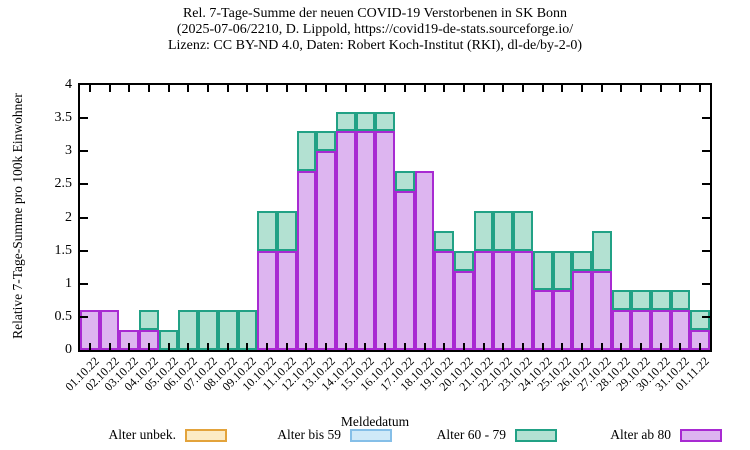 Image resolution: width=750 pixels, height=450 pixels. Describe the element at coordinates (436, 435) in the screenshot. I see `legend-item-alter-60-79: Alter 60 - 79` at that location.